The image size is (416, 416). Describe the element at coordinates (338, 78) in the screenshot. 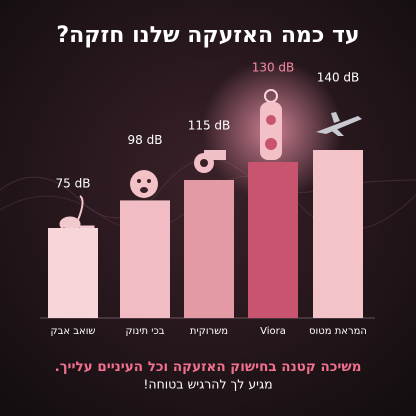

I see `value-label: 140 dB` at that location.